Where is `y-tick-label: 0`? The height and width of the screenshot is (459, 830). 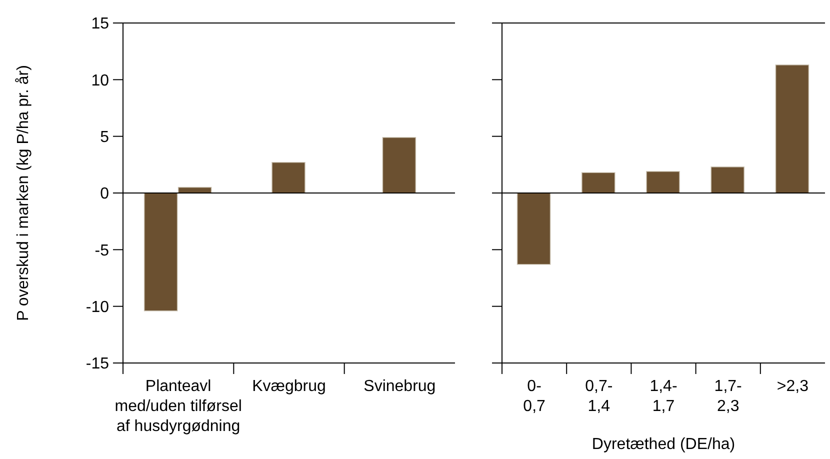 y-tick-label: 0 is located at coordinates (105, 194).